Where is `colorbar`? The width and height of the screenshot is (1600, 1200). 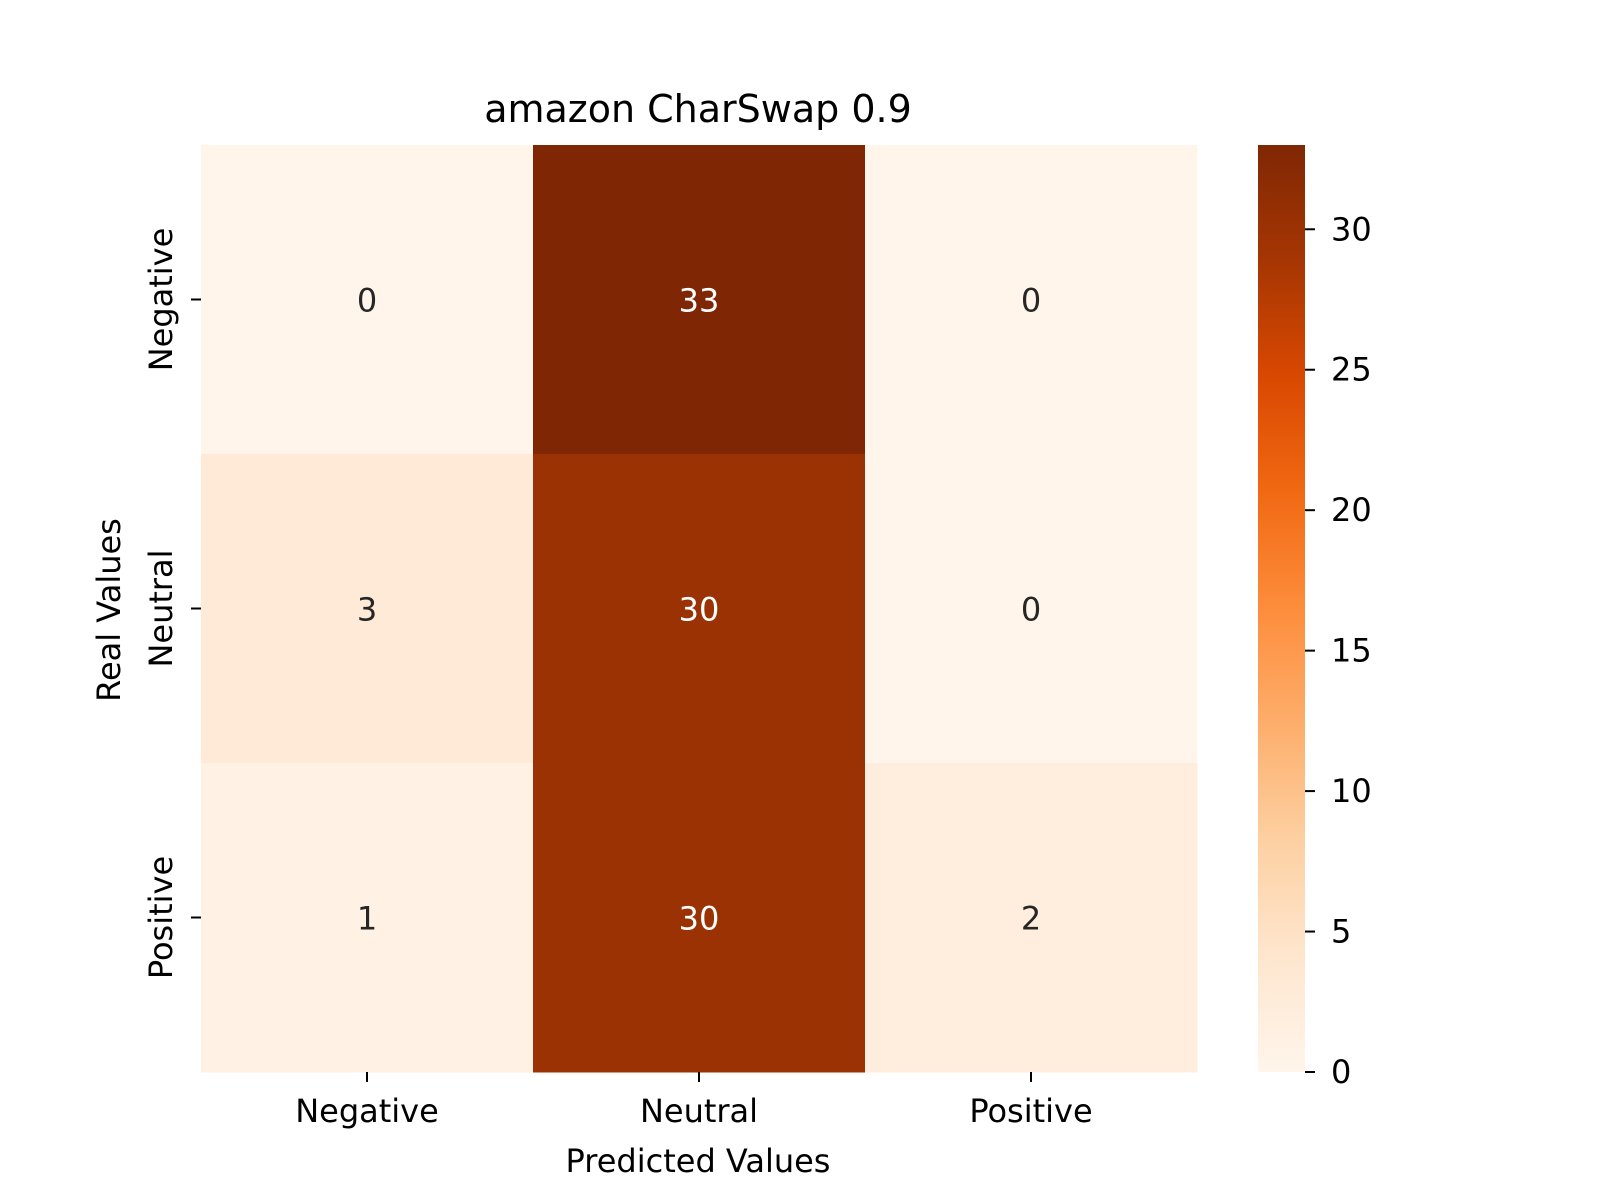
colorbar is located at coordinates (1281, 608).